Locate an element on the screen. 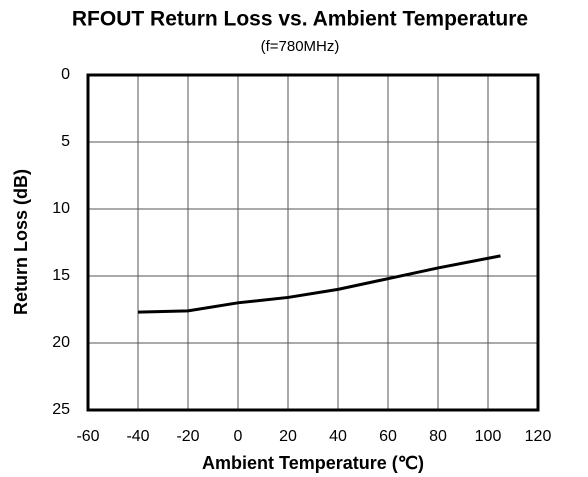 The image size is (588, 477). line is located at coordinates (319, 284).